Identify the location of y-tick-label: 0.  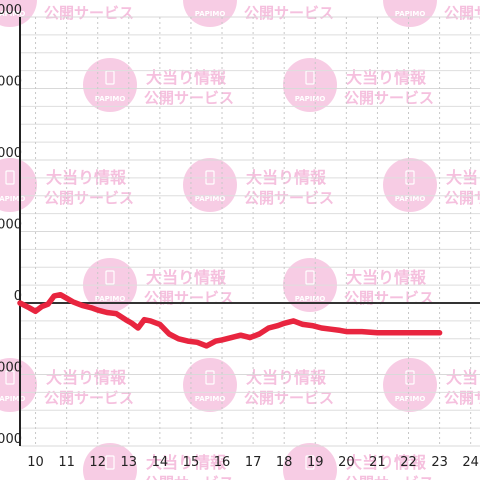
(18, 296).